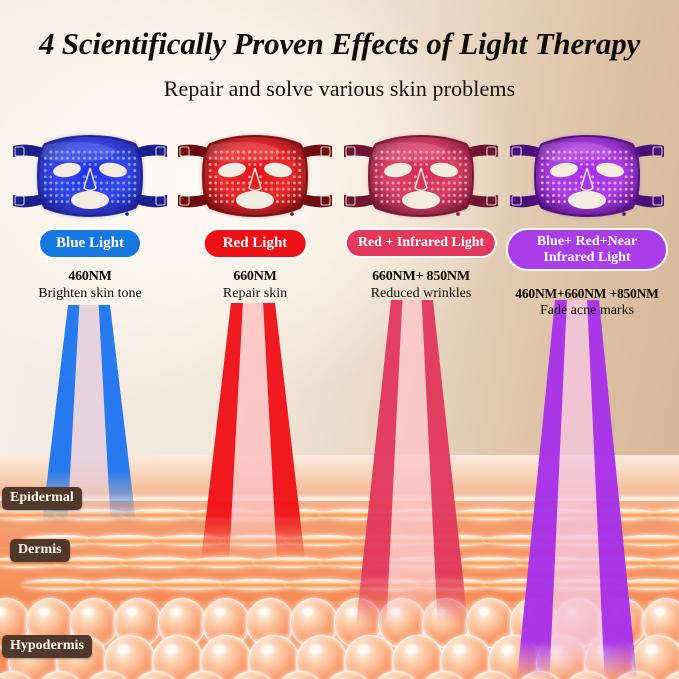 This screenshot has height=679, width=679. I want to click on wavelength-red: 660NM, so click(255, 276).